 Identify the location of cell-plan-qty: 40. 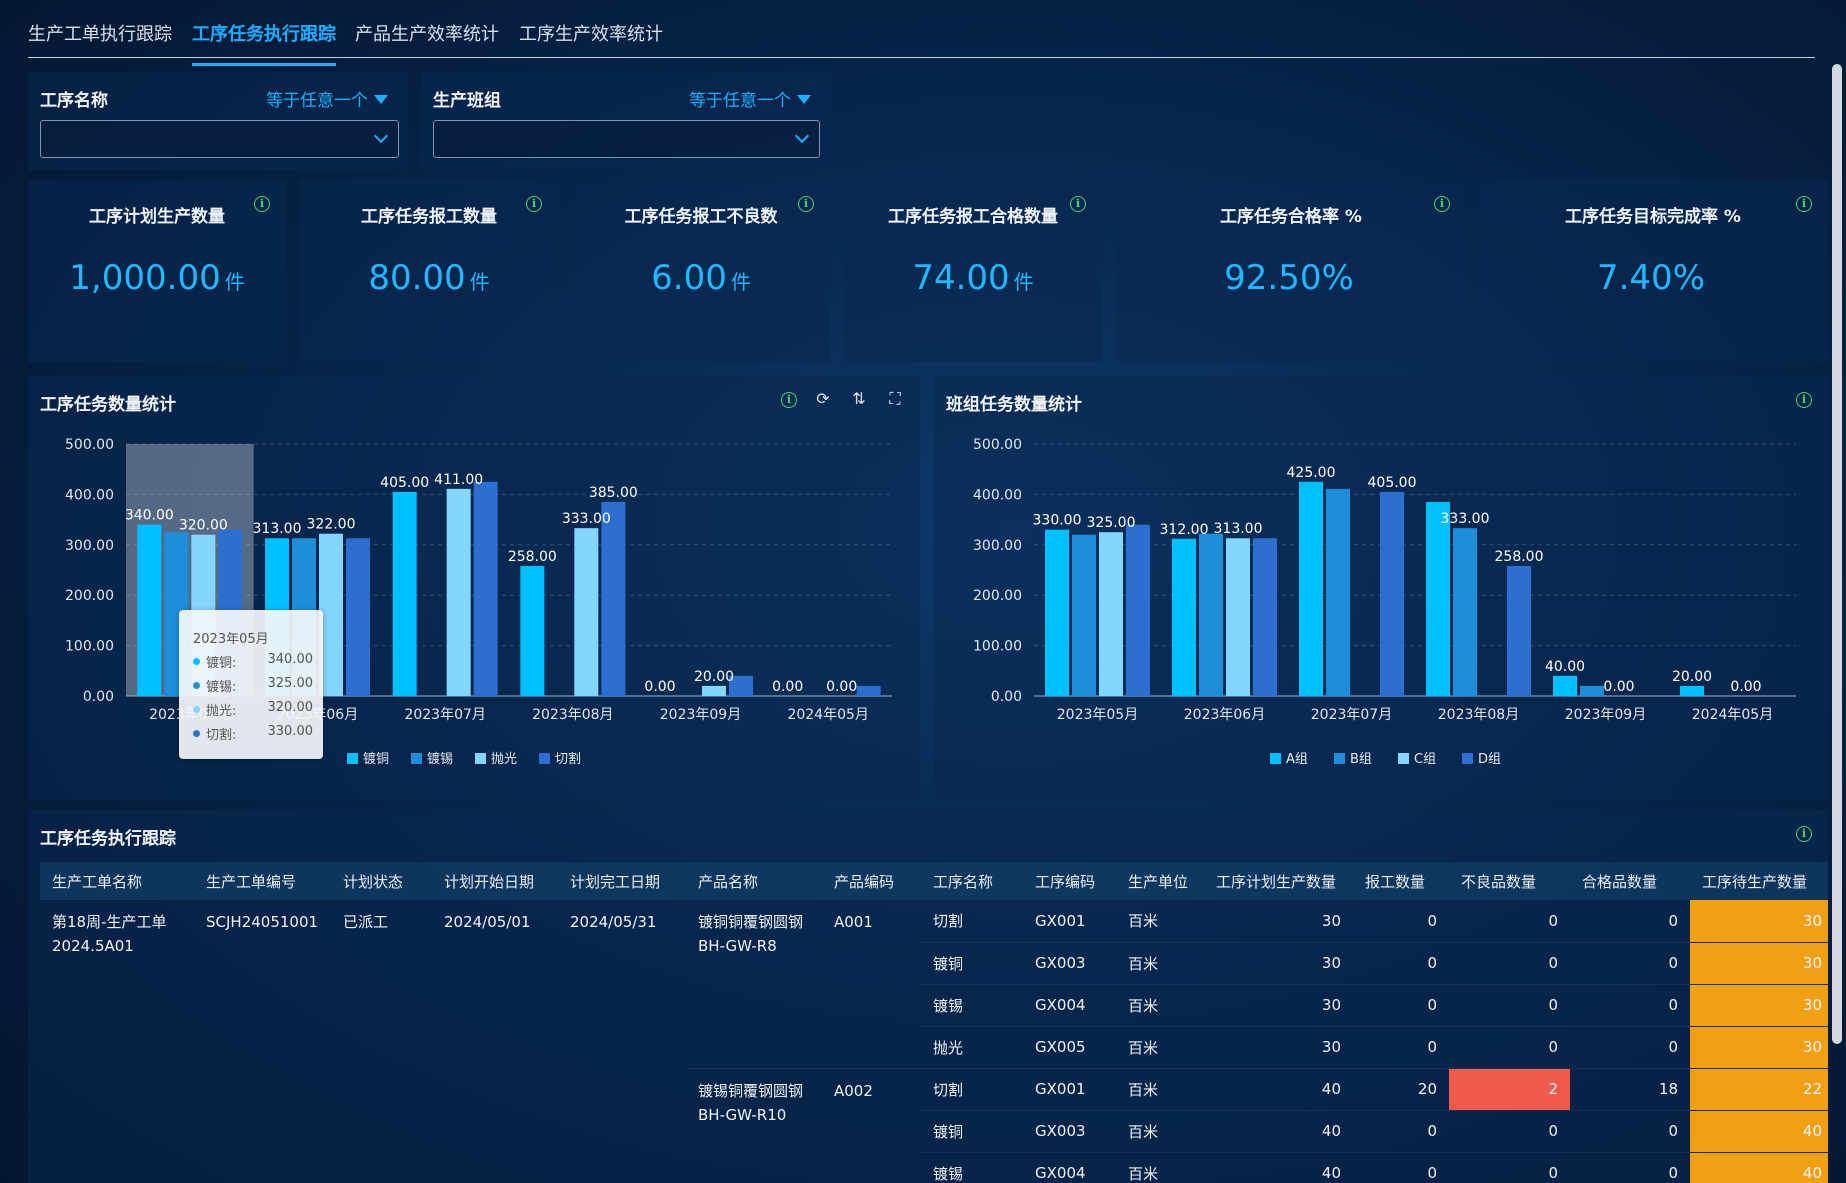
(1278, 1131).